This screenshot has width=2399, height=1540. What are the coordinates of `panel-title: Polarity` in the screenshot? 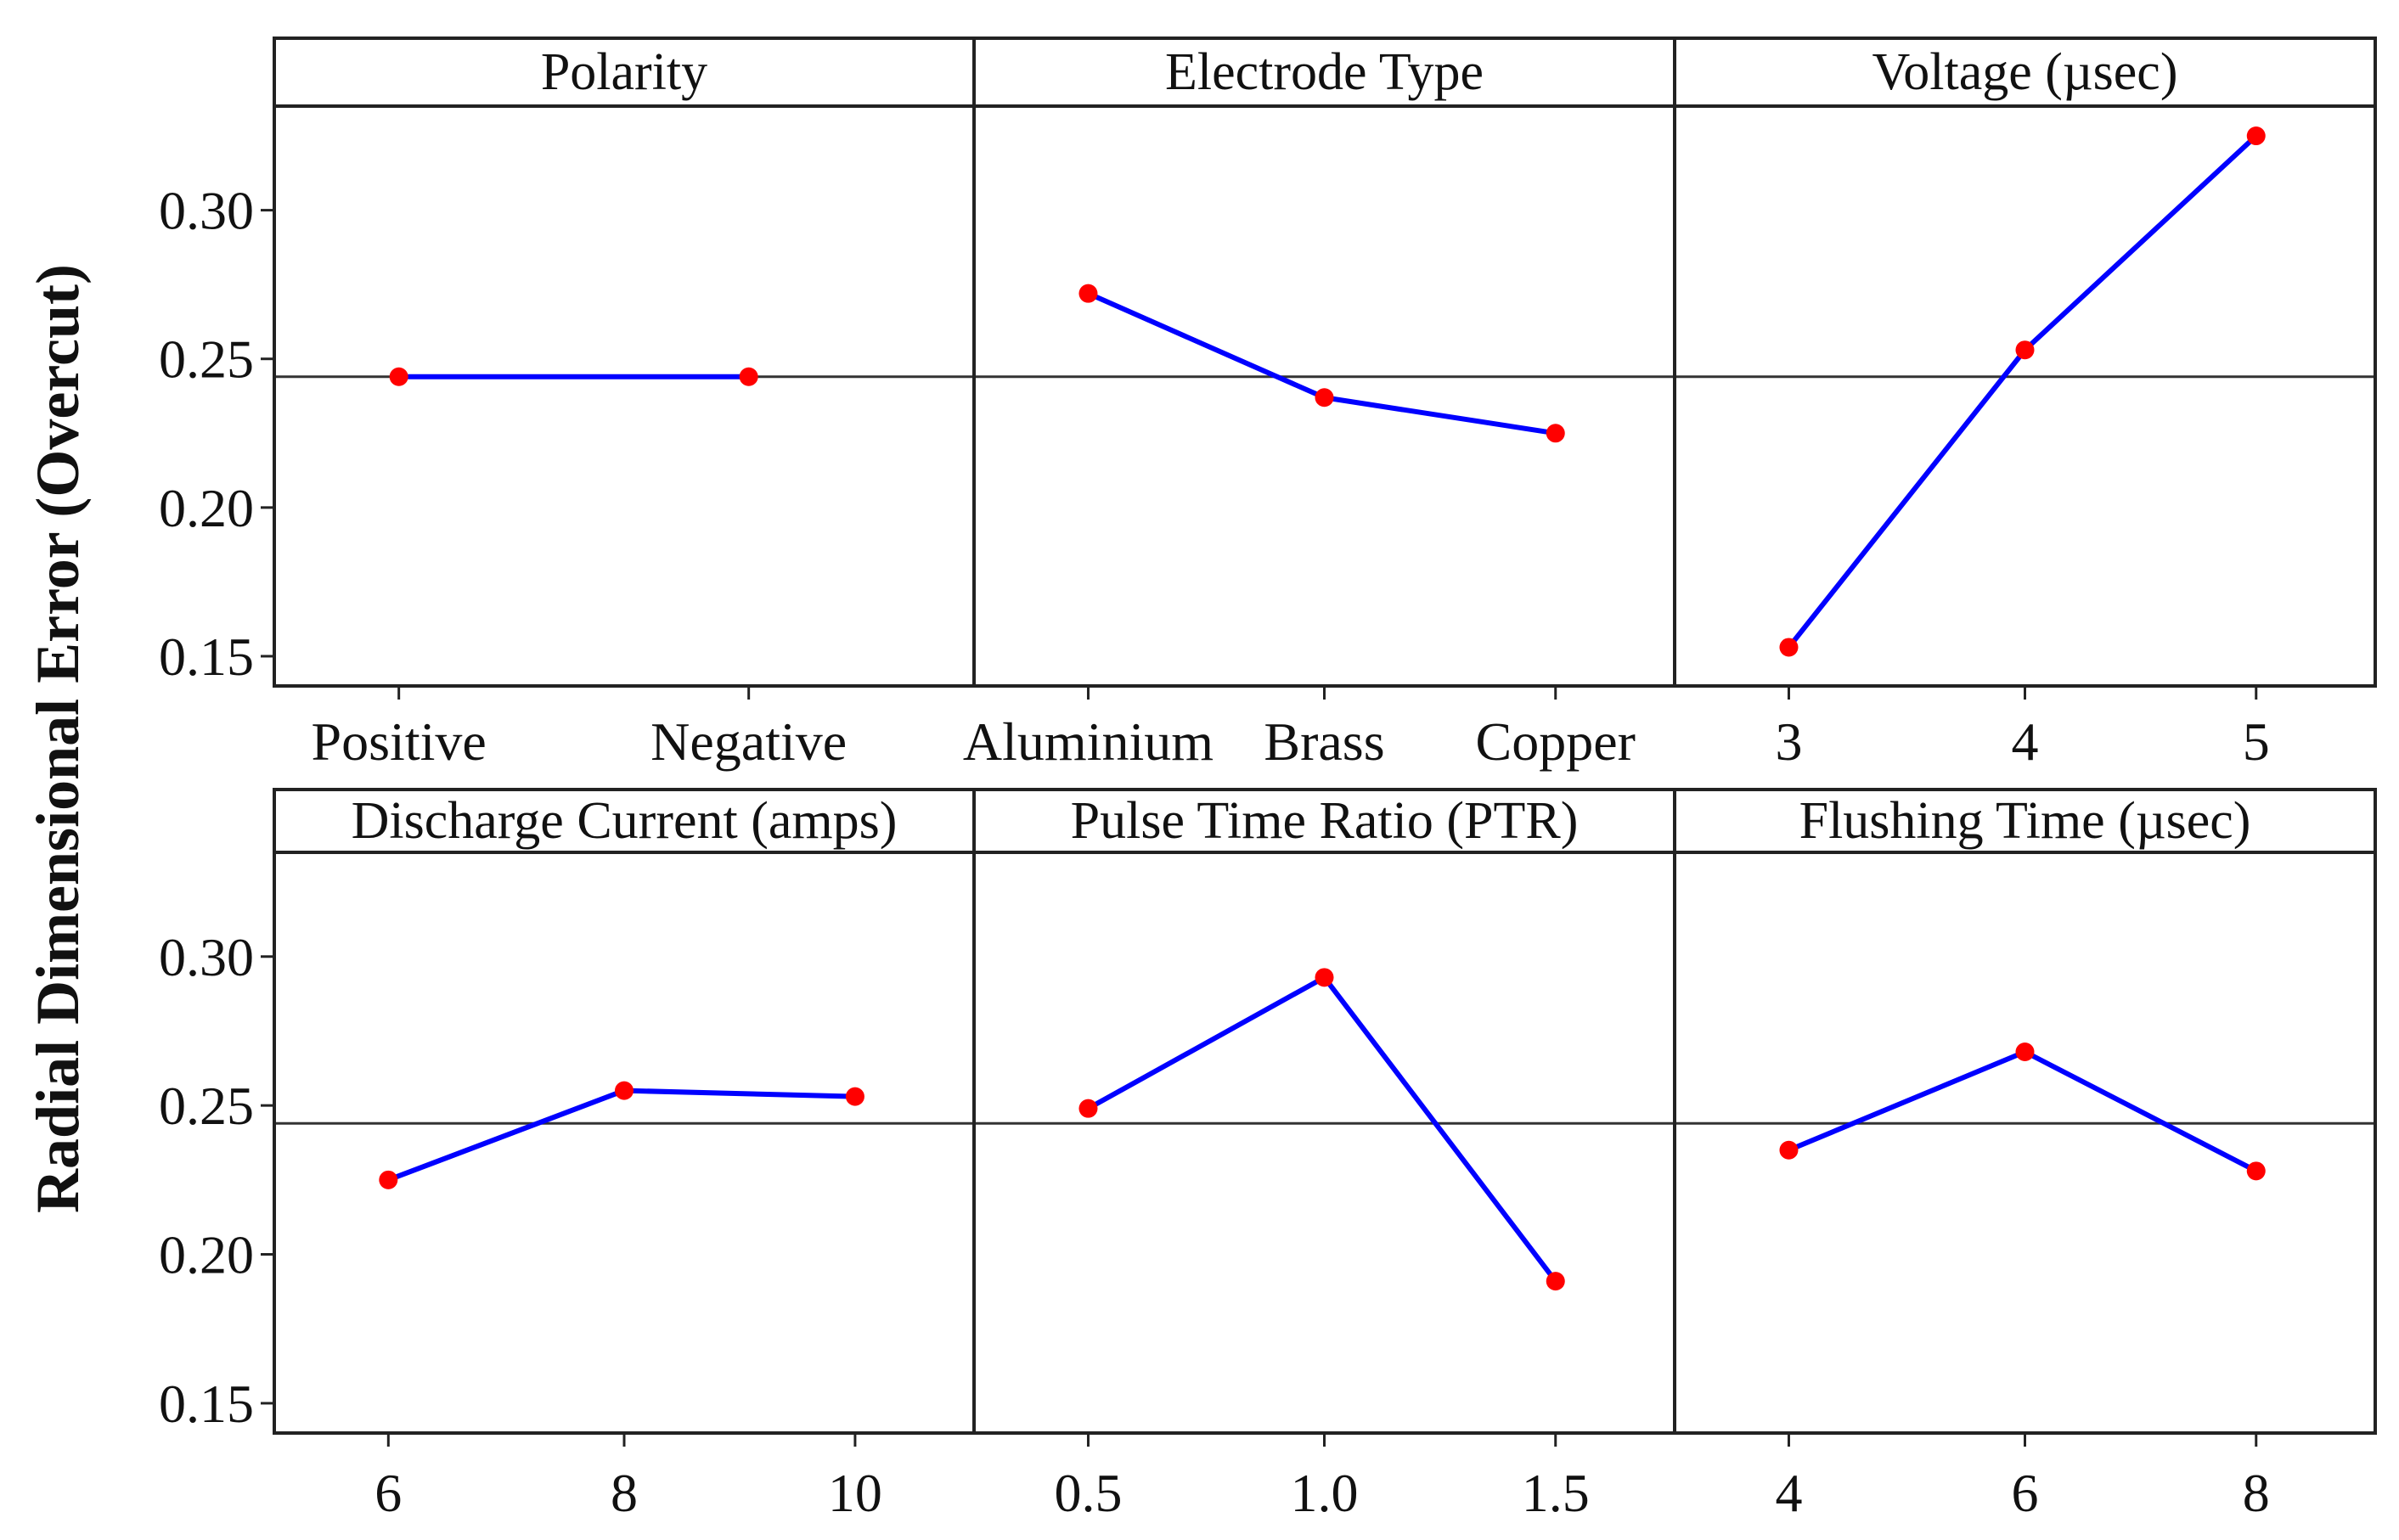 It's located at (624, 72).